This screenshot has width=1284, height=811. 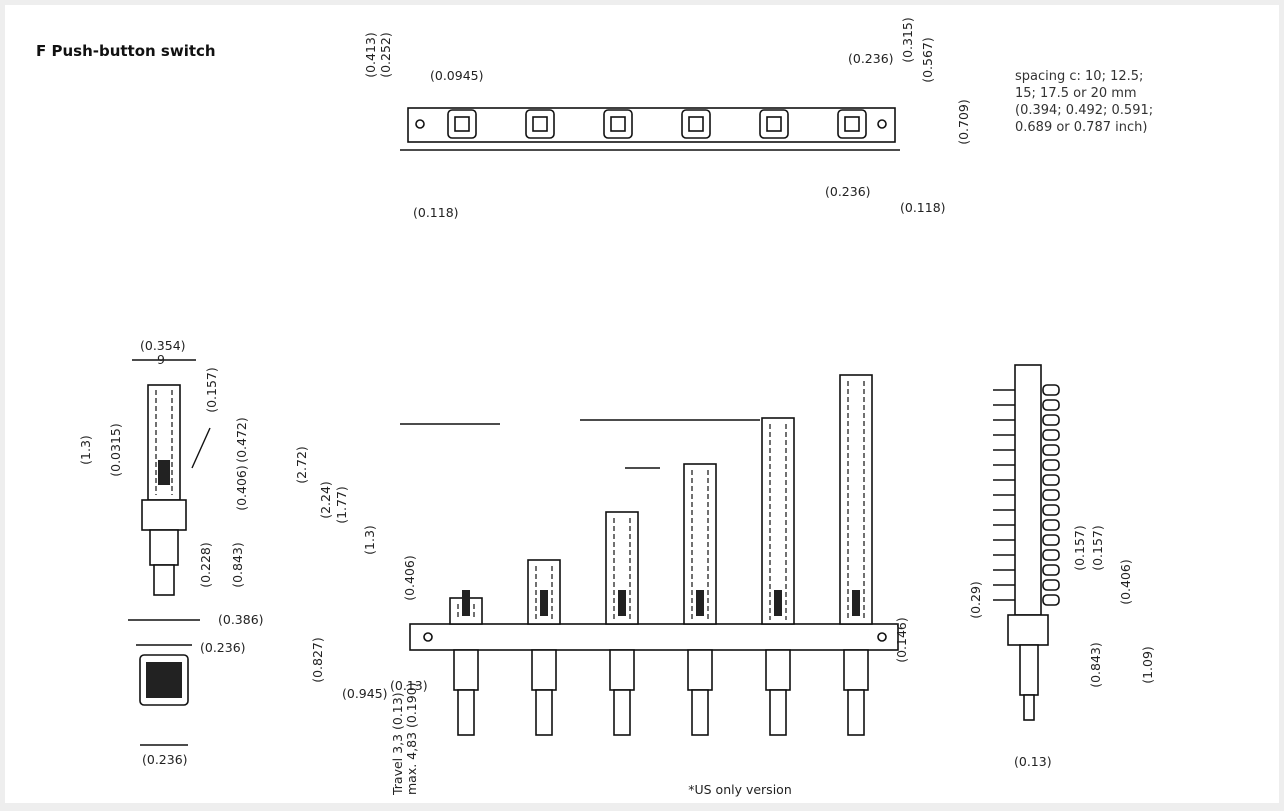 I want to click on dim-label: (0.354), so click(x=163, y=345).